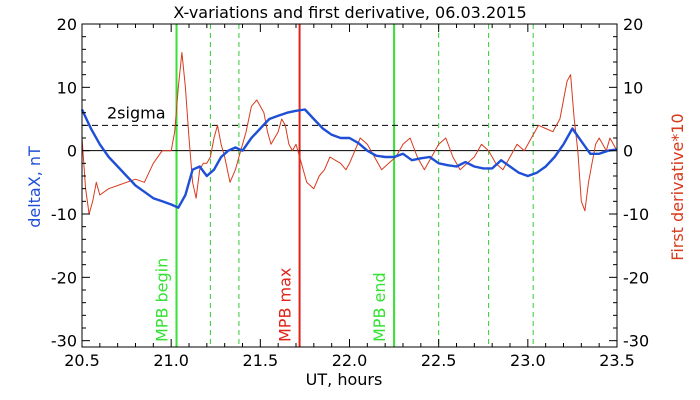  I want to click on x-axis-title: UT, hours, so click(344, 379).